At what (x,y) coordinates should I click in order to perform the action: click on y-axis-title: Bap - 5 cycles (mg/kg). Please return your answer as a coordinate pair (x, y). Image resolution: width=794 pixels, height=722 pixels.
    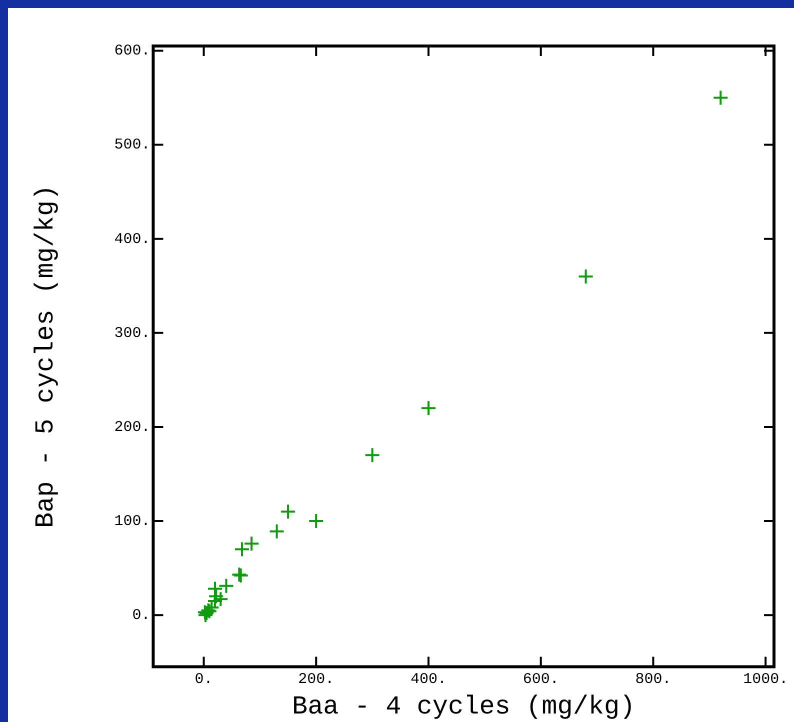
    Looking at the image, I should click on (45, 356).